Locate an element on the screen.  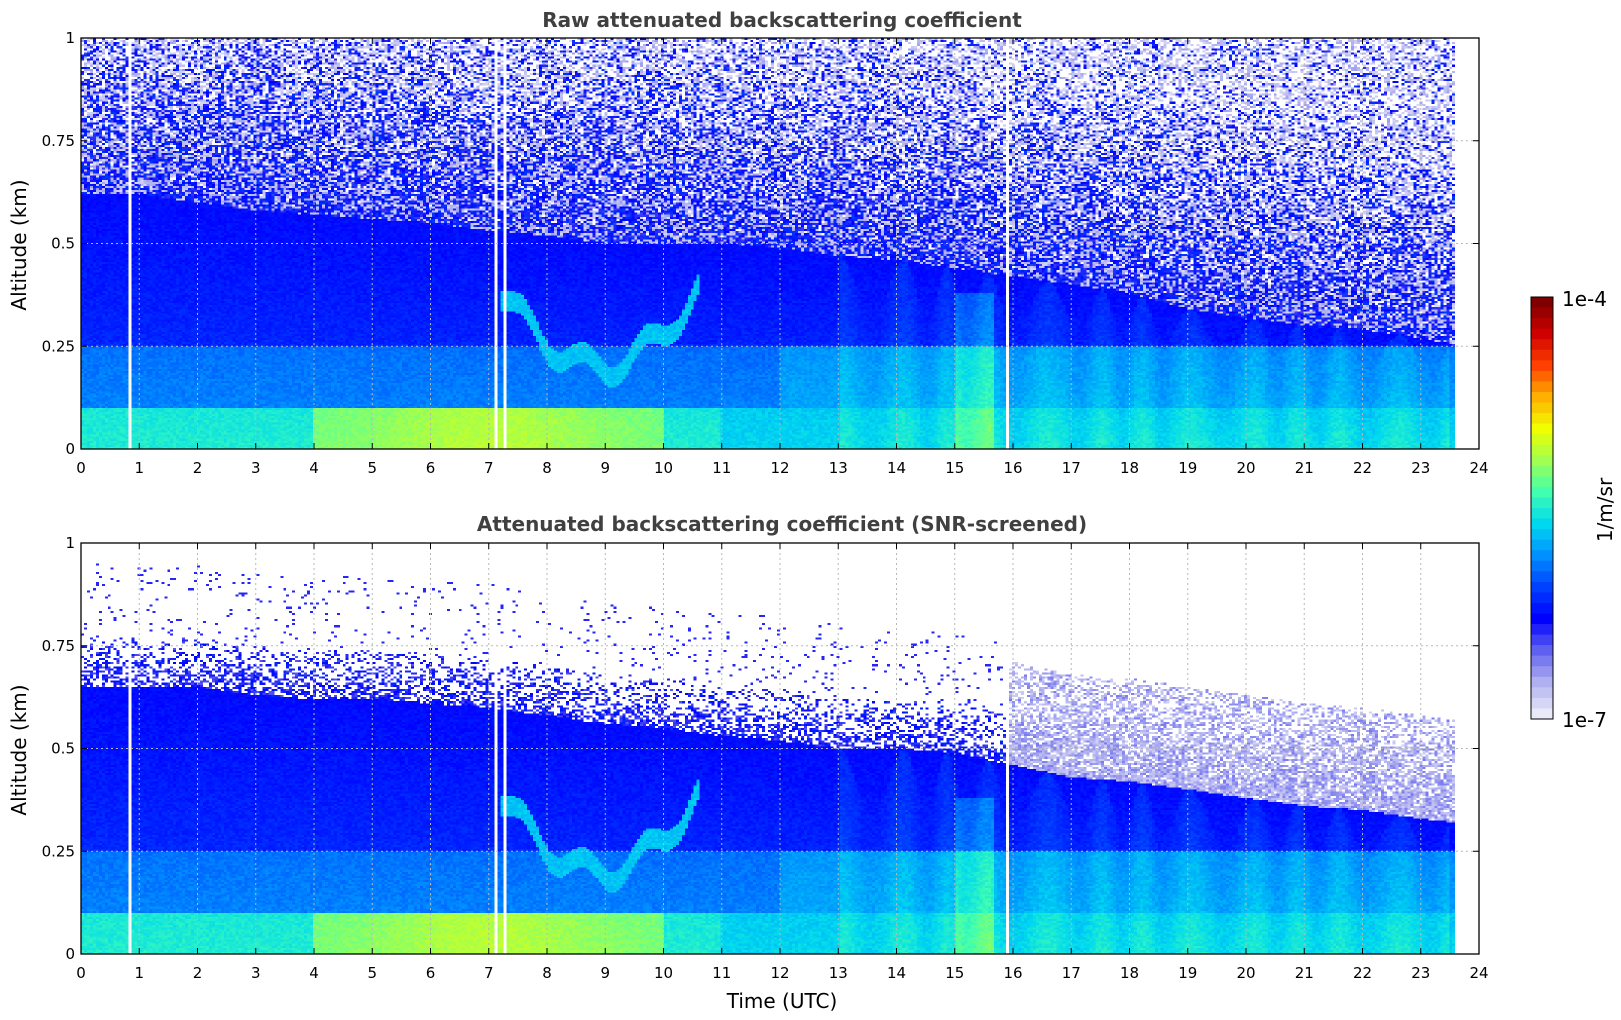
xtick-label-0-14: 14 is located at coordinates (896, 468).